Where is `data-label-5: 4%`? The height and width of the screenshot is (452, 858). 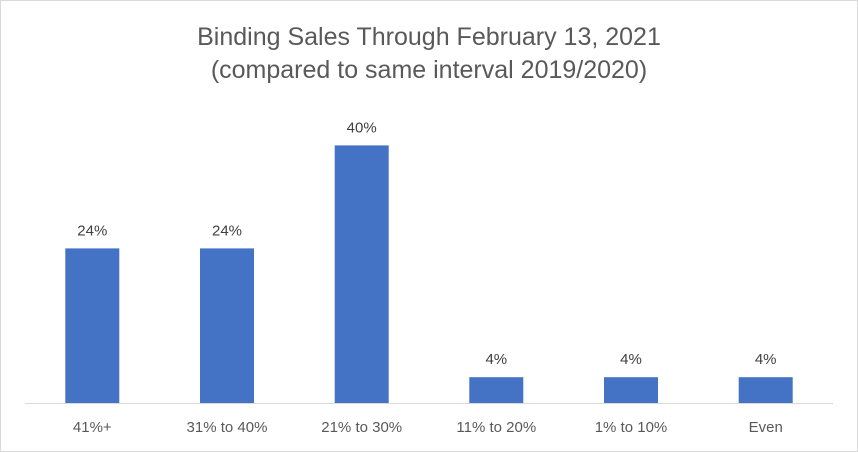 data-label-5: 4% is located at coordinates (766, 359).